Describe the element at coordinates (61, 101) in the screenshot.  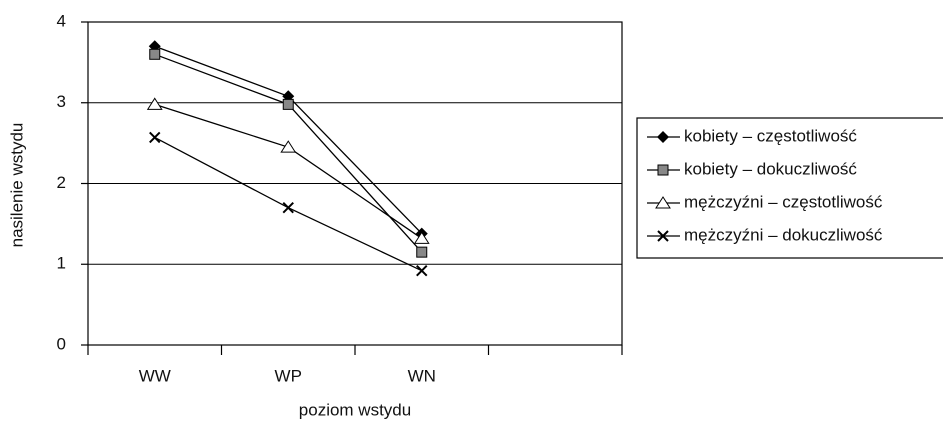
I see `y-tick-label: 3` at that location.